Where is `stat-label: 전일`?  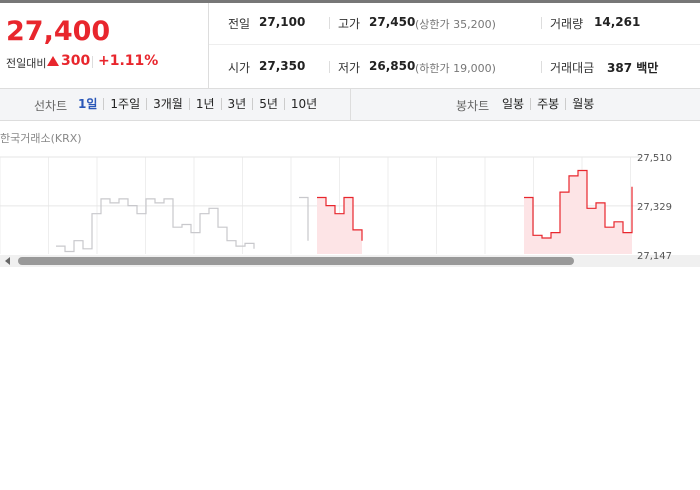
stat-label: 전일 is located at coordinates (239, 24).